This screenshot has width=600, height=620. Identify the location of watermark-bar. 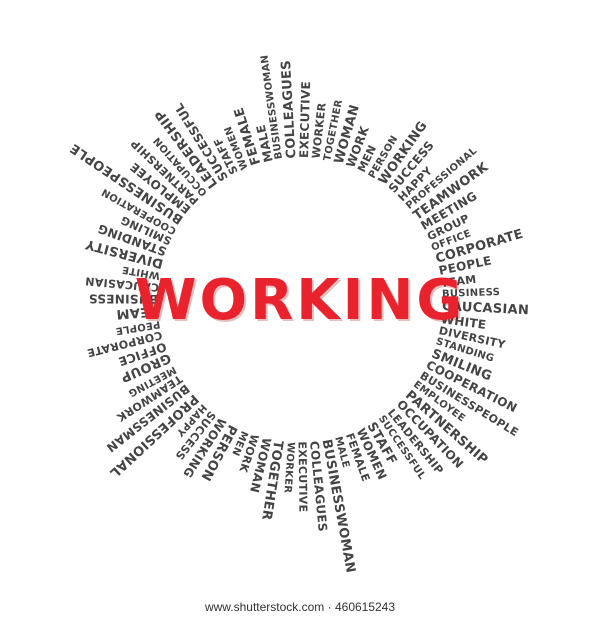
(300, 604).